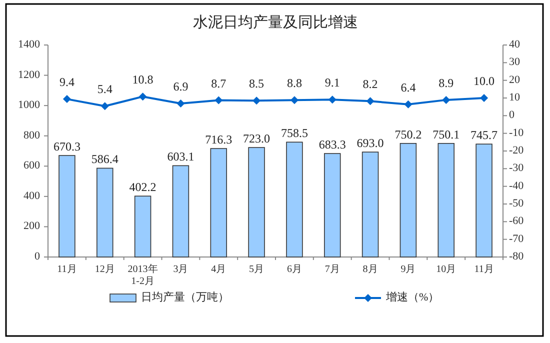  What do you see at coordinates (484, 81) in the screenshot?
I see `data-label: 10.0` at bounding box center [484, 81].